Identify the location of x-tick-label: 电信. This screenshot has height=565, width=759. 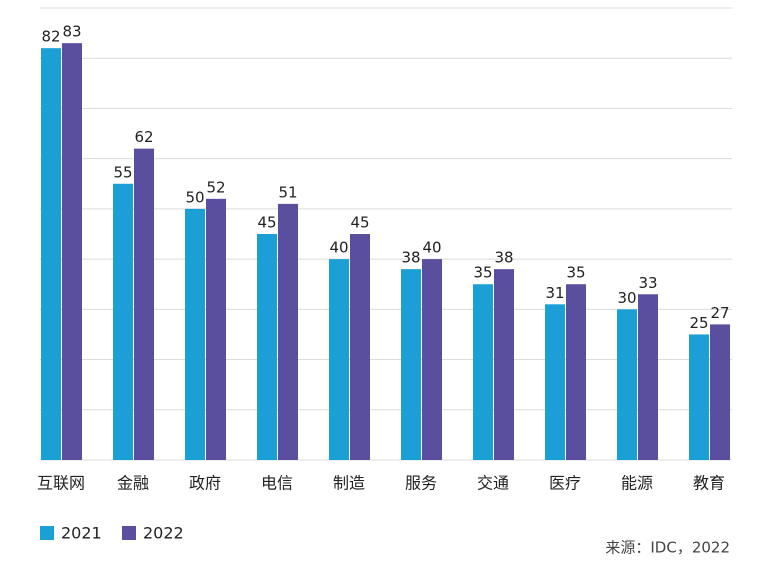
(277, 483).